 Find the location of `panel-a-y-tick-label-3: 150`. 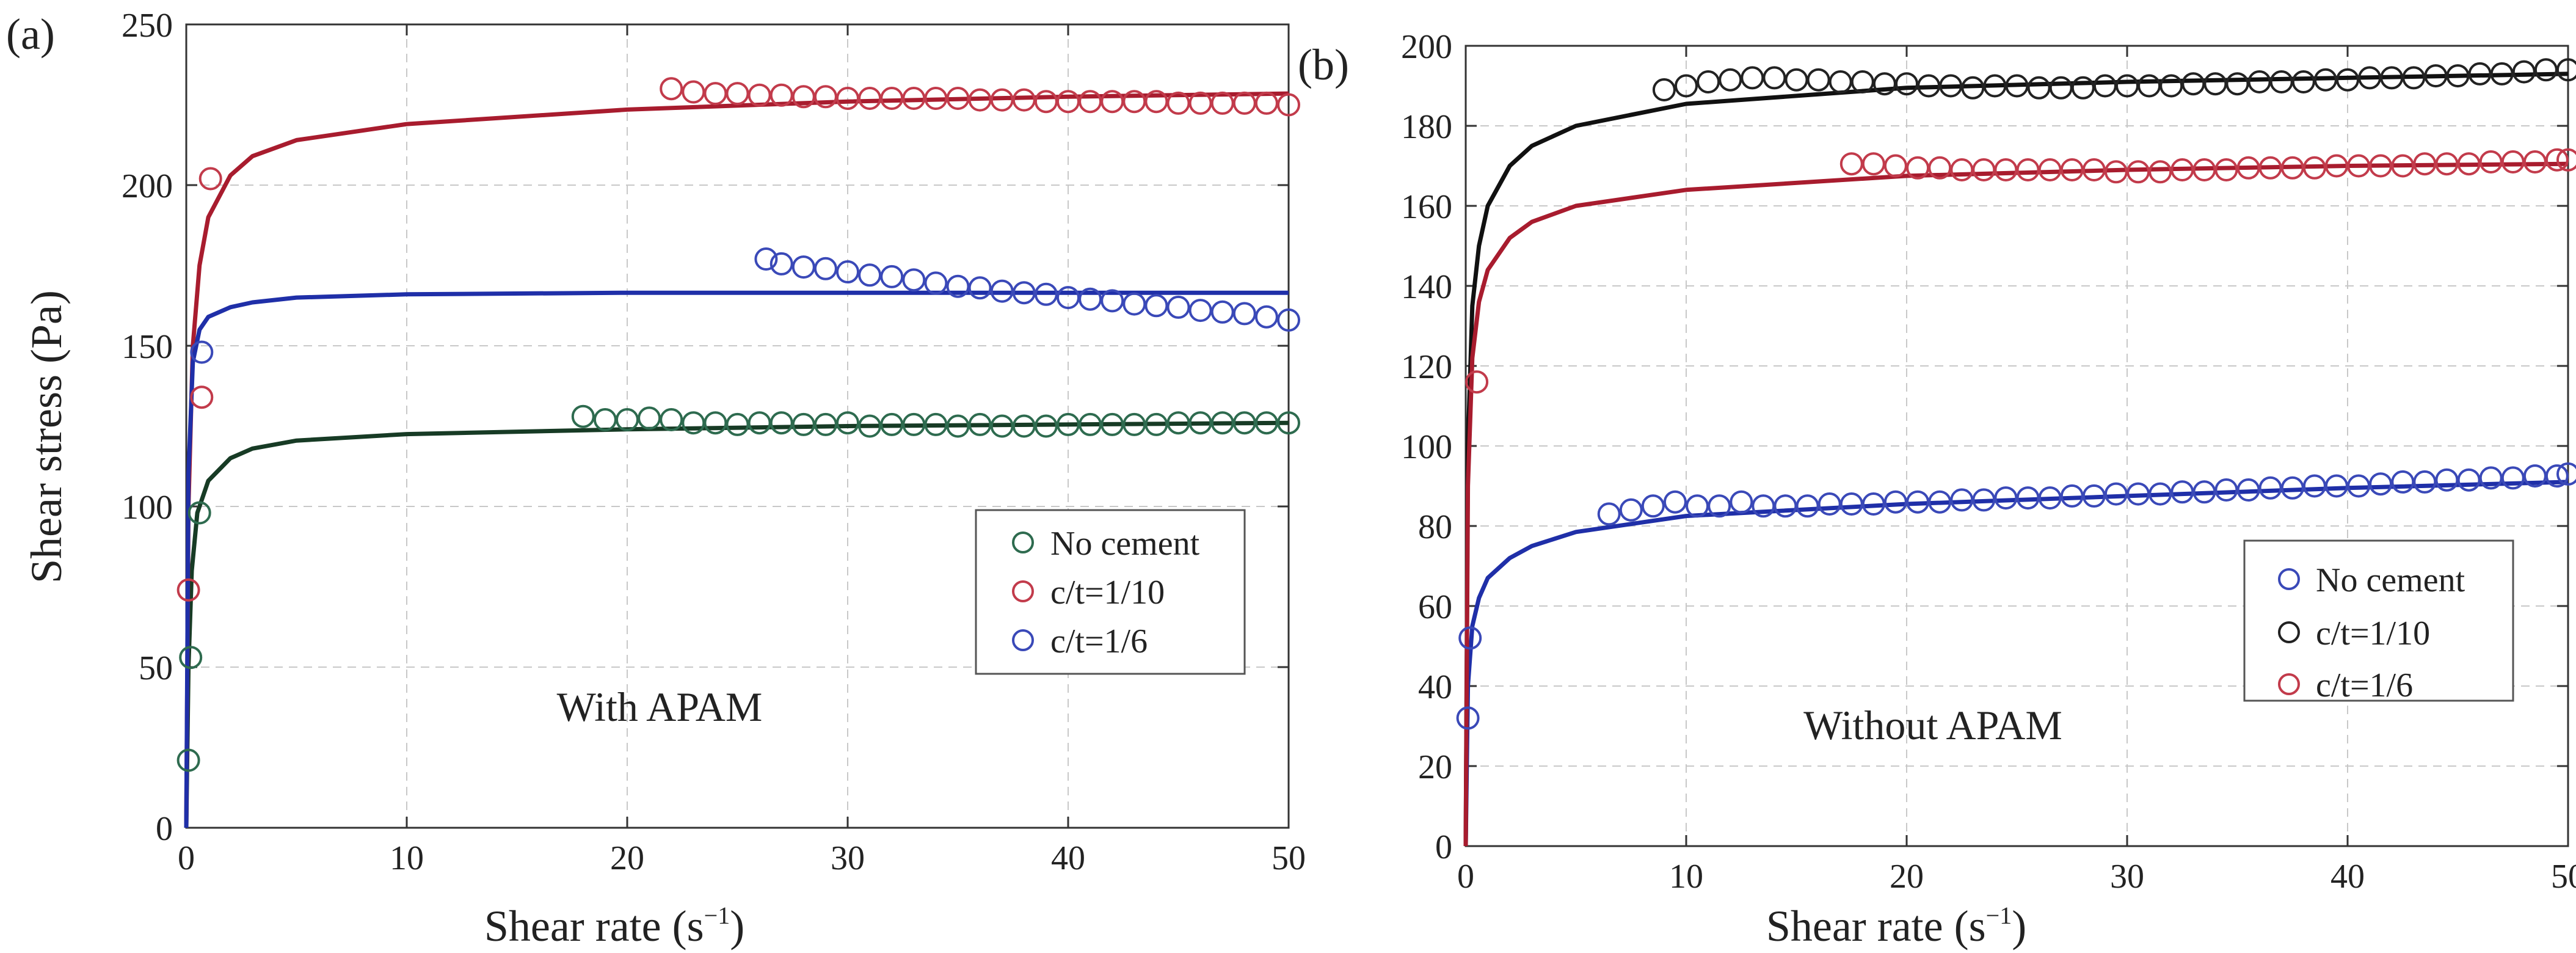

panel-a-y-tick-label-3: 150 is located at coordinates (147, 347).